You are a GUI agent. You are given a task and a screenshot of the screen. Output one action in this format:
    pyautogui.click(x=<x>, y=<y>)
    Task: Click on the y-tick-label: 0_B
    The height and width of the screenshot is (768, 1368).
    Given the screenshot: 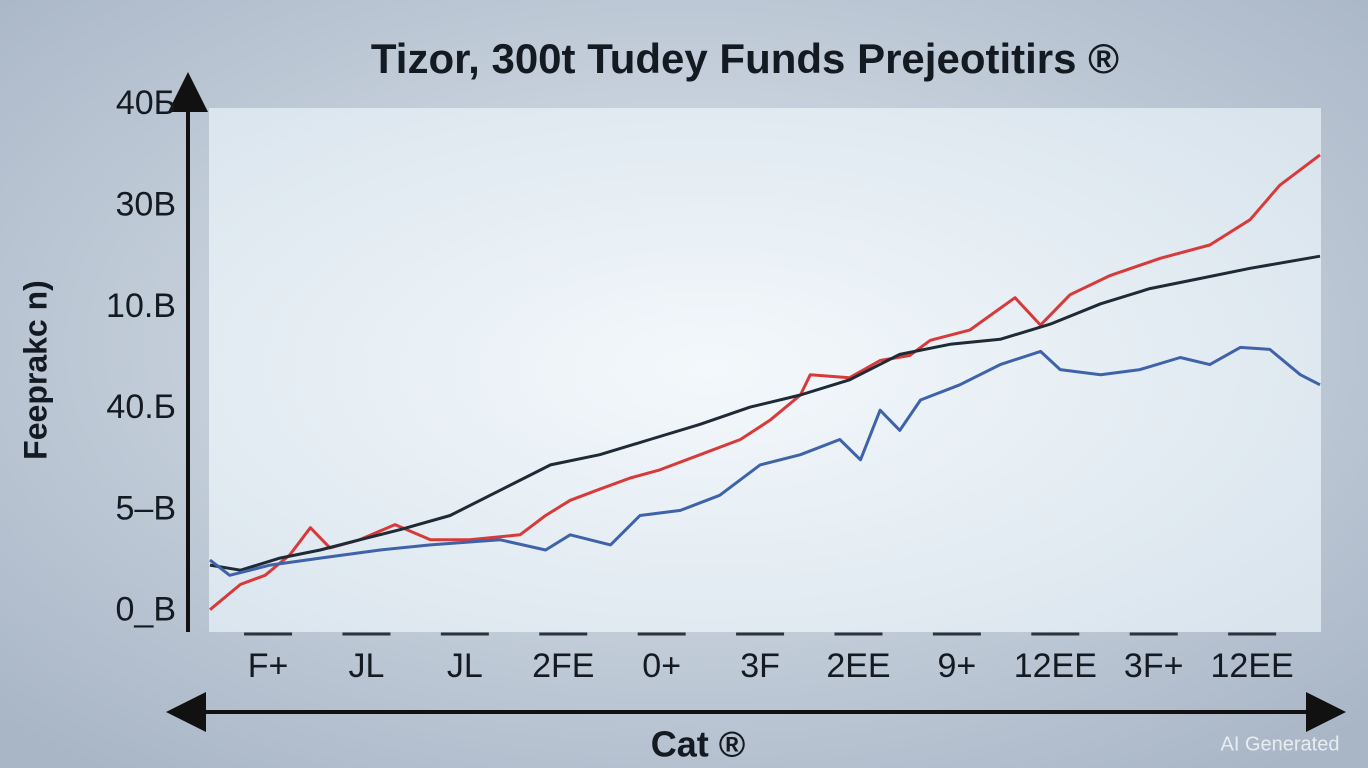 What is the action you would take?
    pyautogui.click(x=146, y=610)
    